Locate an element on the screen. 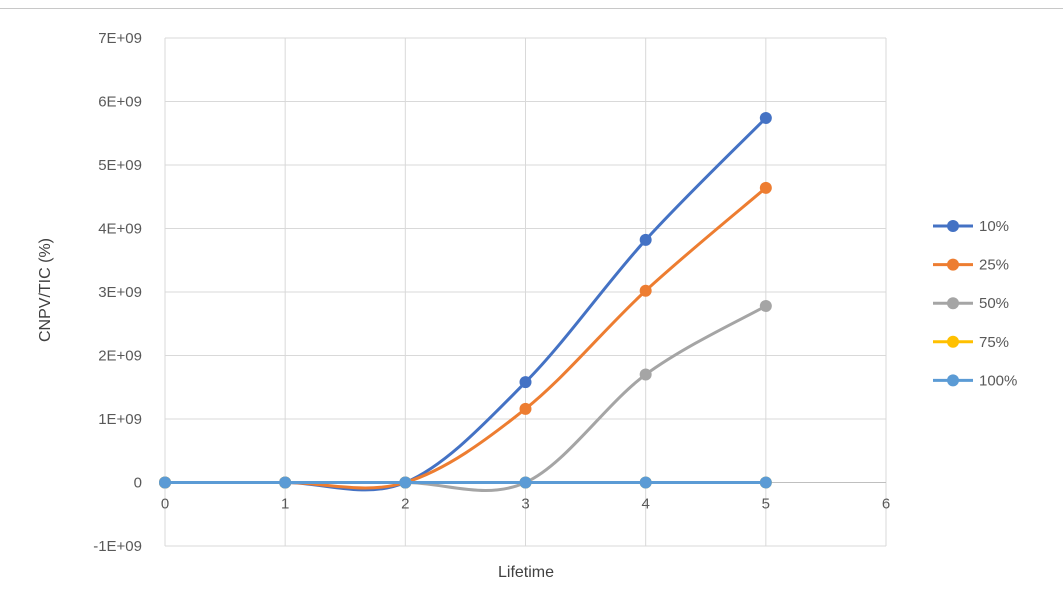 The image size is (1063, 608). legend-label: 10% is located at coordinates (994, 226).